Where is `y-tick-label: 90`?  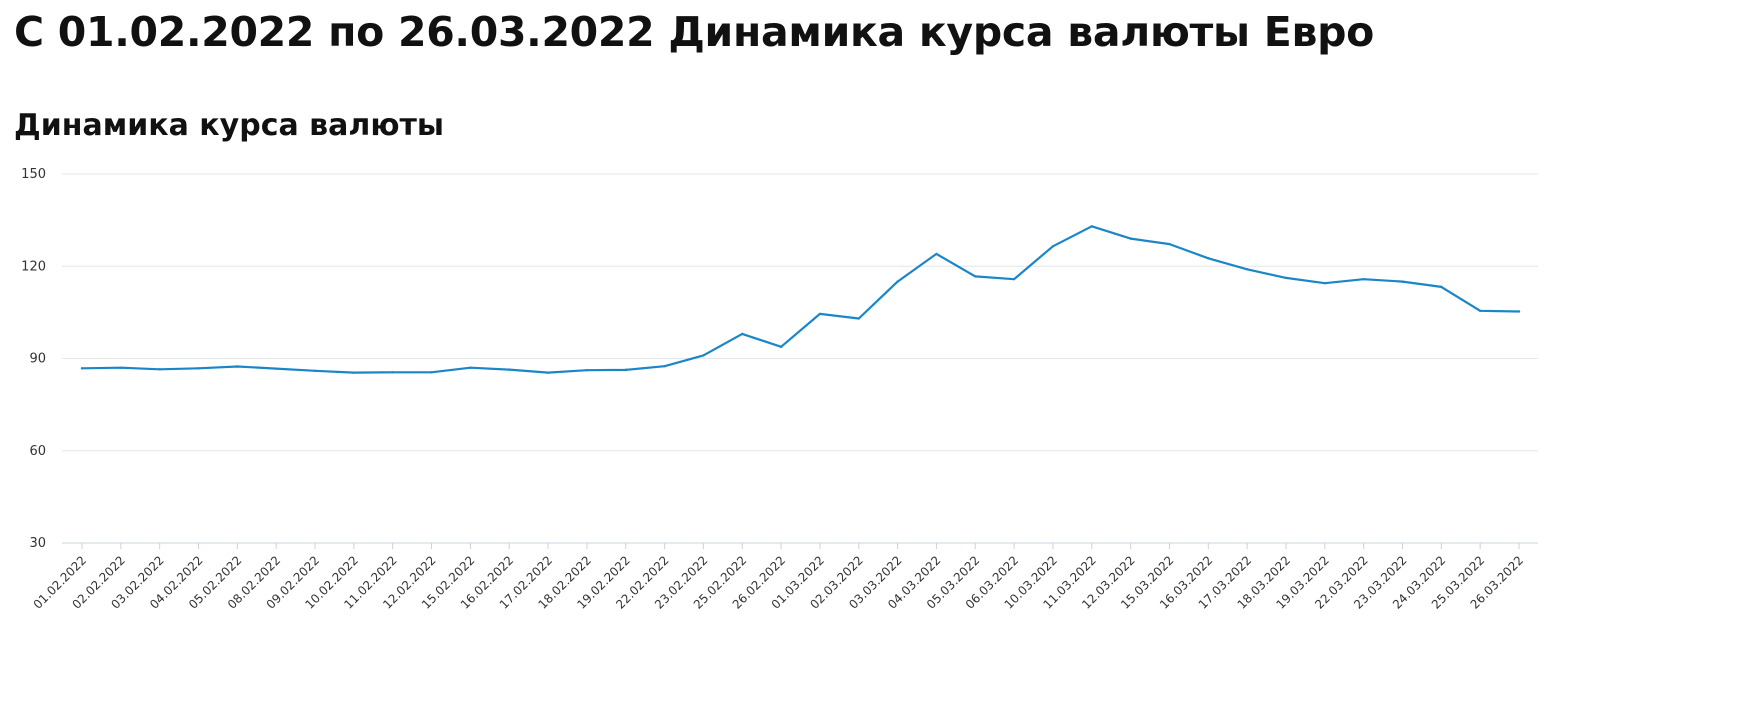
y-tick-label: 90 is located at coordinates (37, 359).